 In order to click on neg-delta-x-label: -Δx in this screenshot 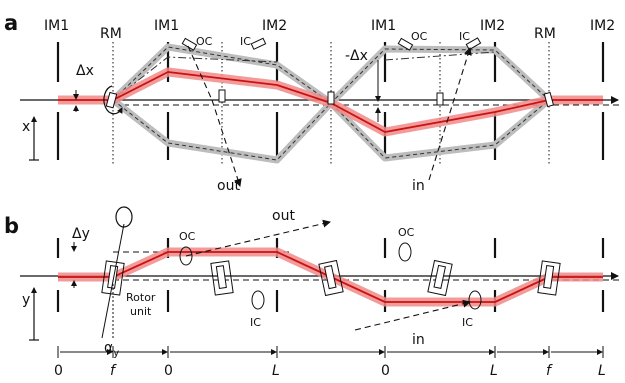, I will do `click(356, 56)`.